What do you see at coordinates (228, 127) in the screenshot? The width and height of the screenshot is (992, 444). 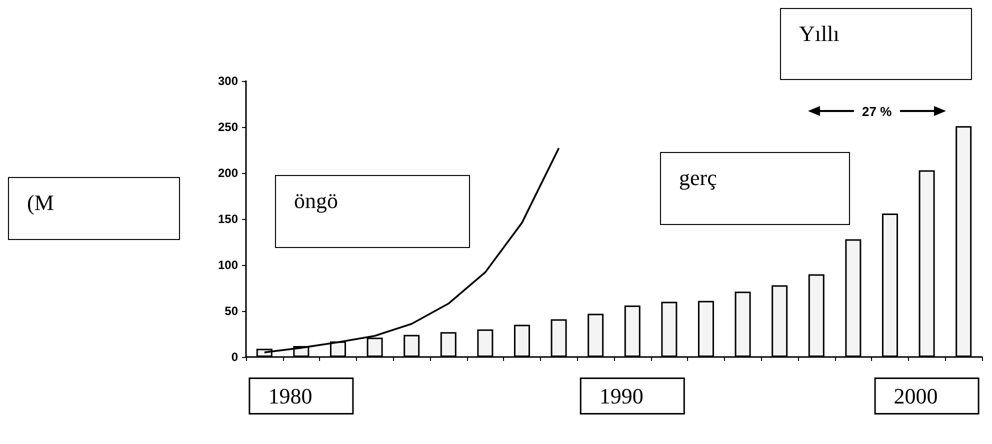 I see `y-tick-label: 250` at bounding box center [228, 127].